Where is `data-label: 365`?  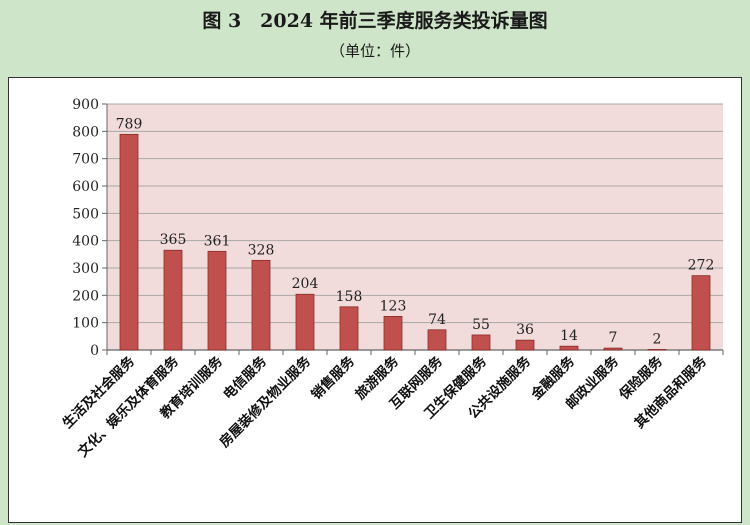
data-label: 365 is located at coordinates (173, 240).